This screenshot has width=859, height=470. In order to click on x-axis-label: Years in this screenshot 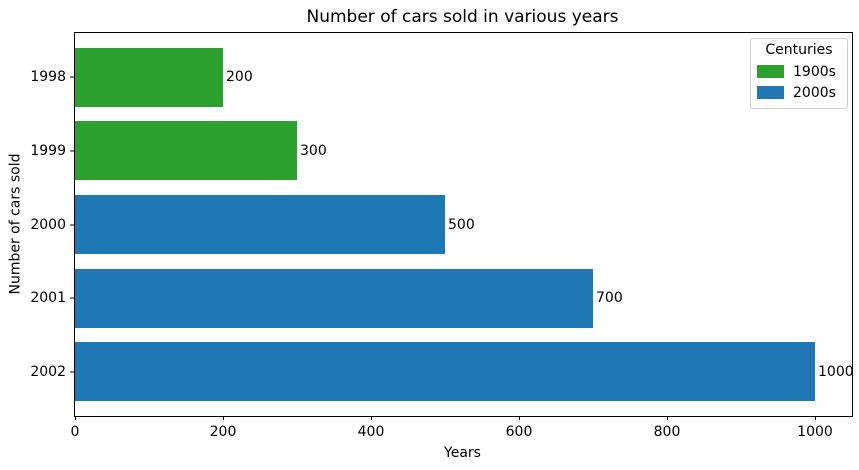, I will do `click(462, 453)`.